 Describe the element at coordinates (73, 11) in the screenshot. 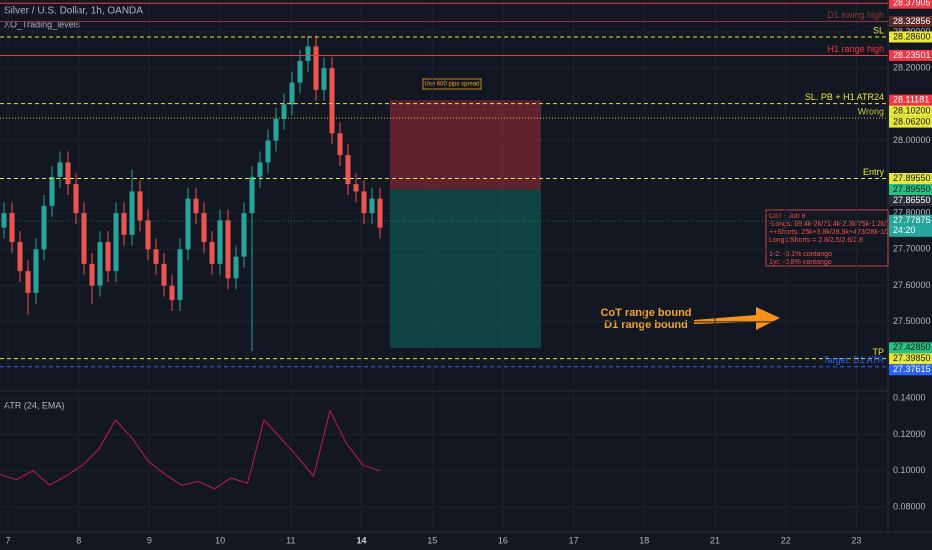

I see `chart-title: Silver / U.S. Dollar, 1h, OANDA` at that location.